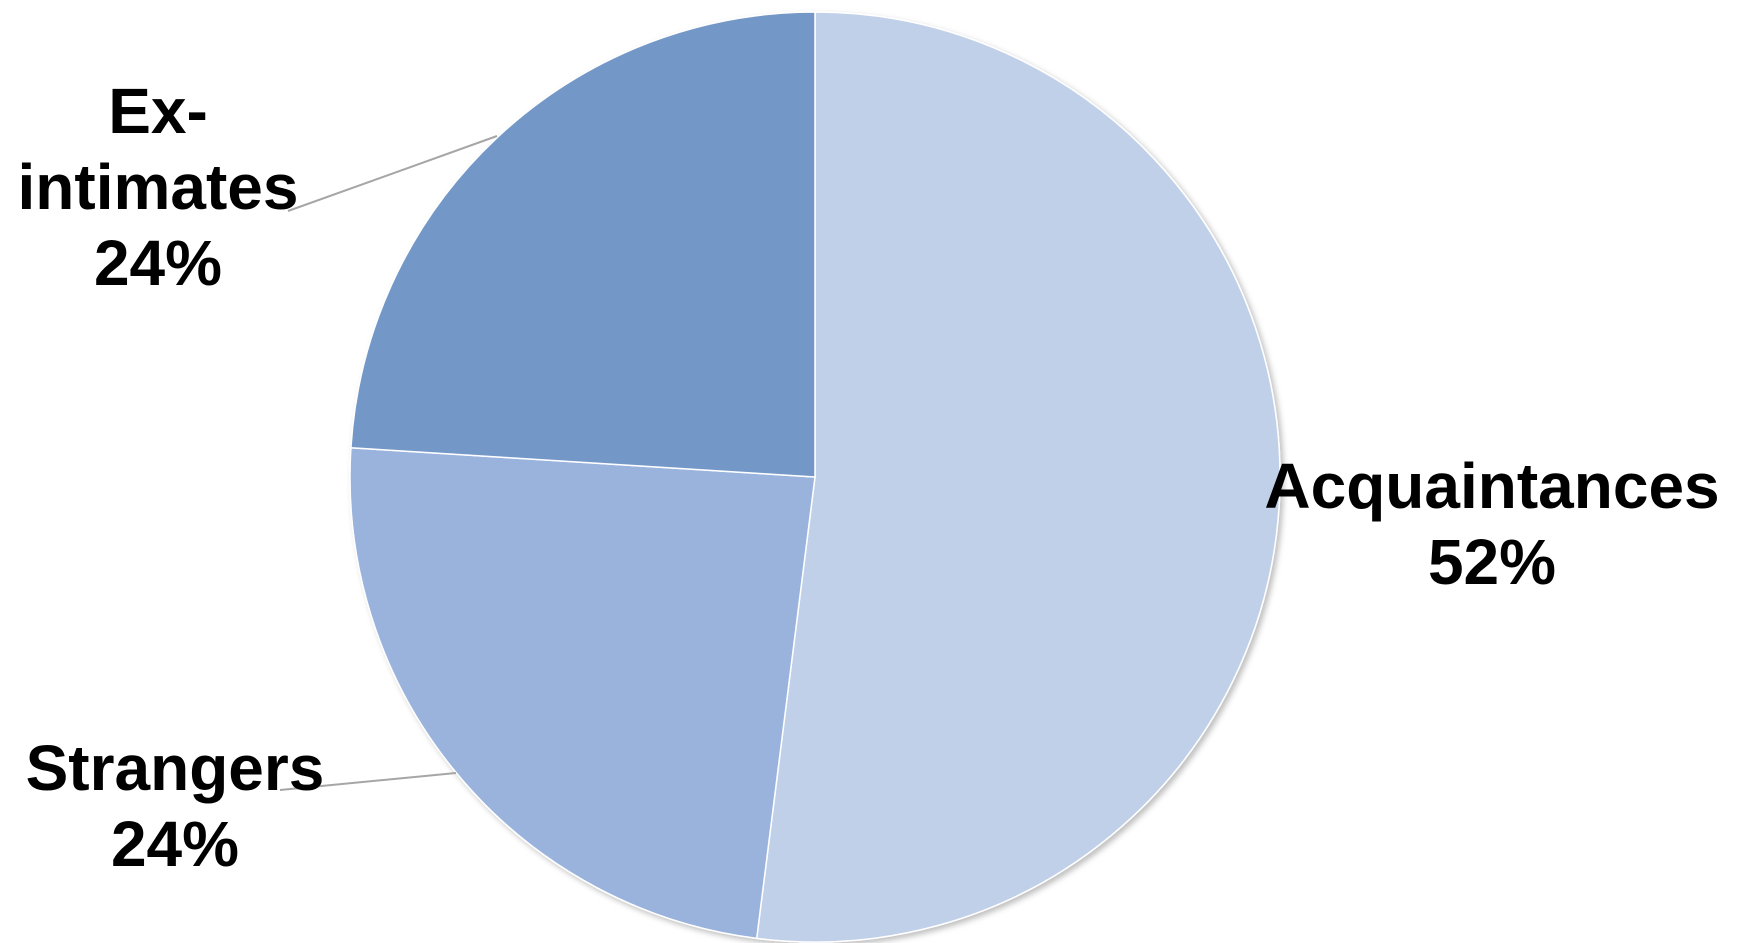 Image resolution: width=1740 pixels, height=943 pixels. What do you see at coordinates (392, 173) in the screenshot?
I see `leader-line-ex-intimates` at bounding box center [392, 173].